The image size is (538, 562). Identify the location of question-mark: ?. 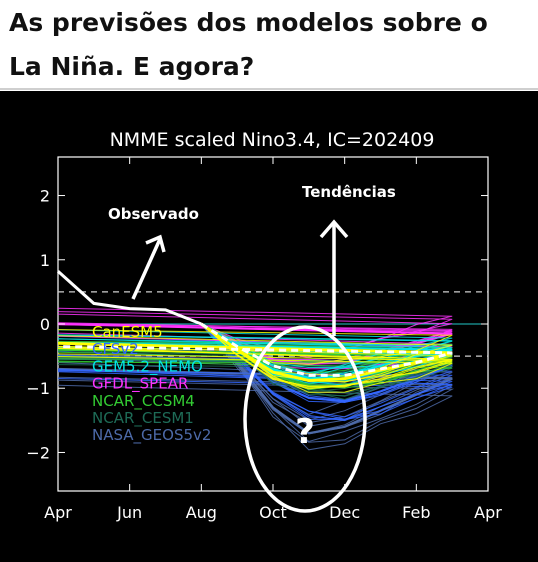
(305, 432).